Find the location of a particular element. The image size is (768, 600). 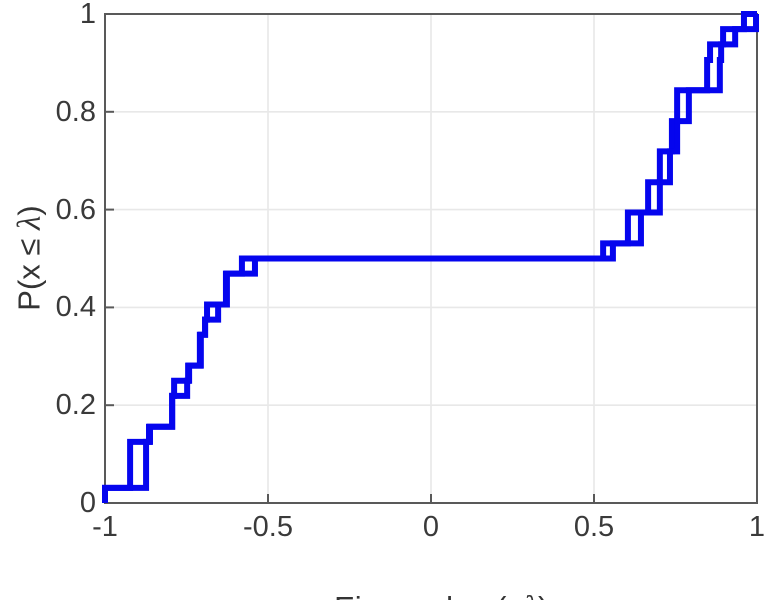

y-tick-label: 1 is located at coordinates (87, 15).